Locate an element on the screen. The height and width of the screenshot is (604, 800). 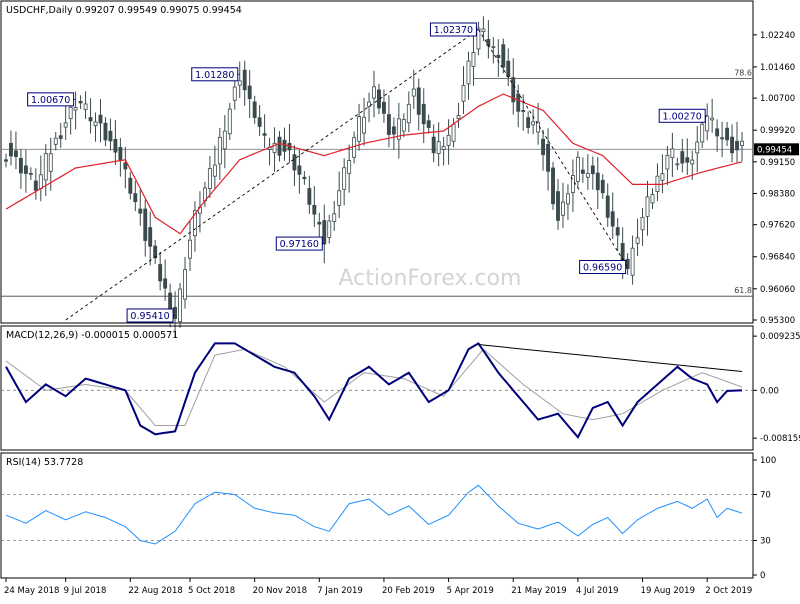
swing-label-text: 0.96590 is located at coordinates (602, 267).